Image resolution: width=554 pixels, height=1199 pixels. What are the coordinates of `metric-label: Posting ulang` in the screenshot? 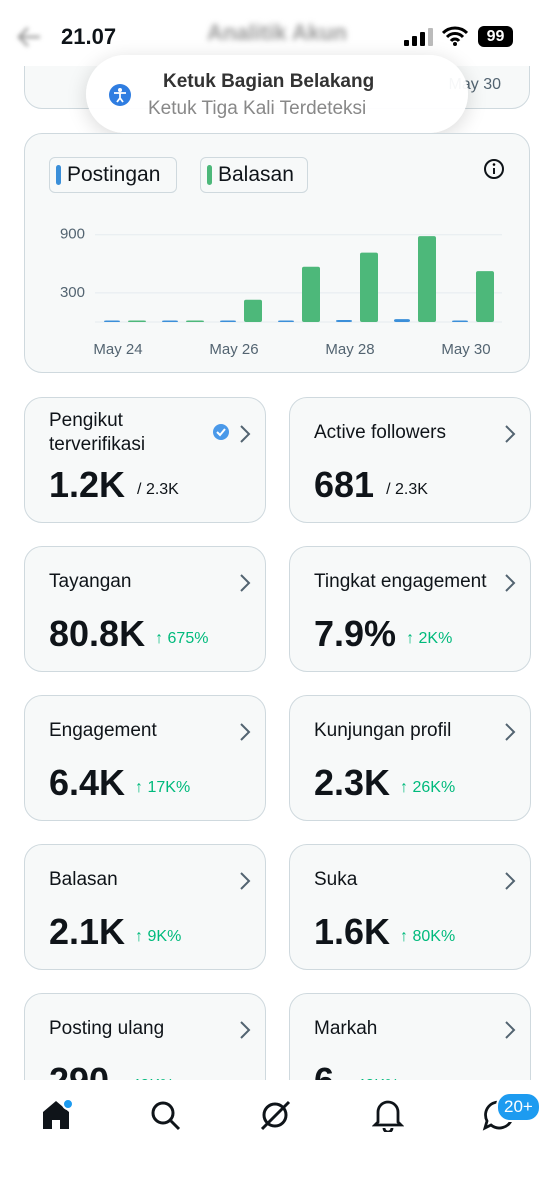 It's located at (136, 1029).